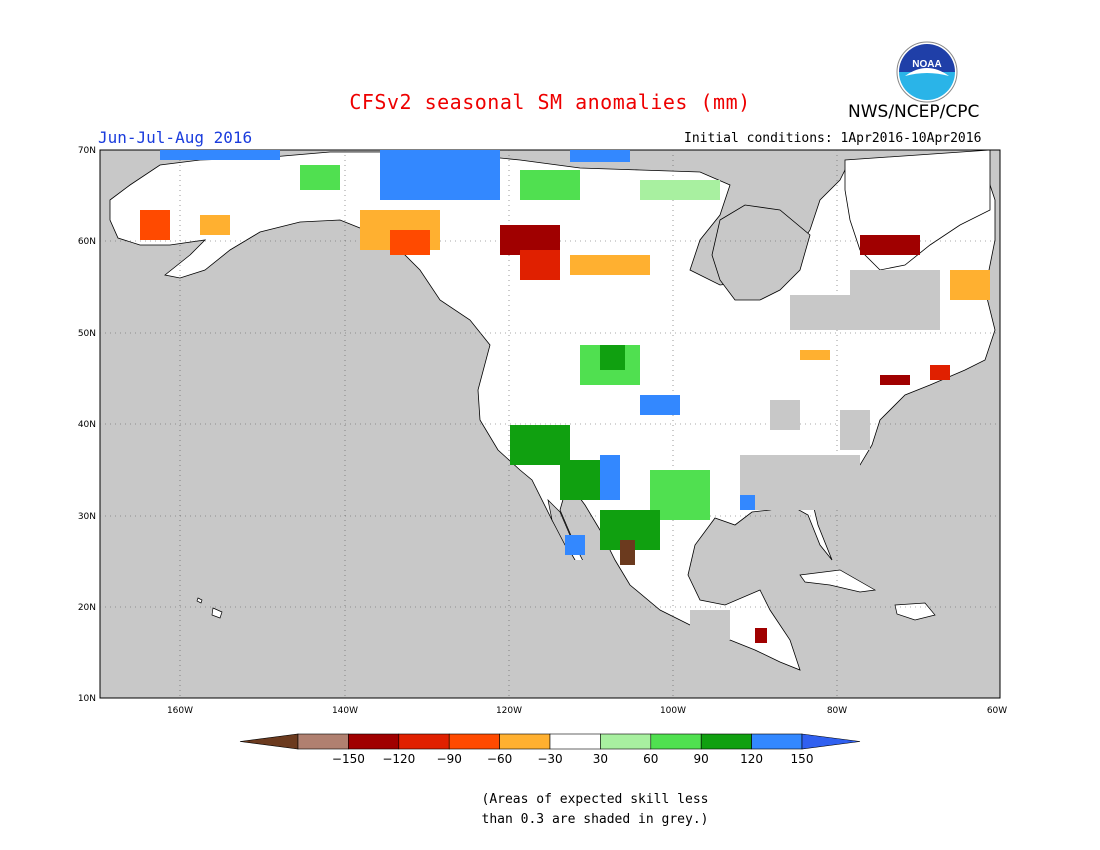  Describe the element at coordinates (761, 252) in the screenshot. I see `hudson-bay` at that location.